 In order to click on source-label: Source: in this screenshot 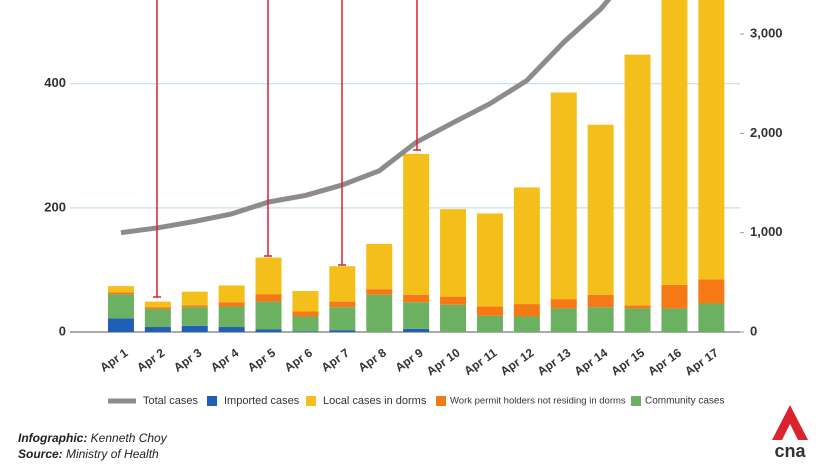, I will do `click(40, 454)`.